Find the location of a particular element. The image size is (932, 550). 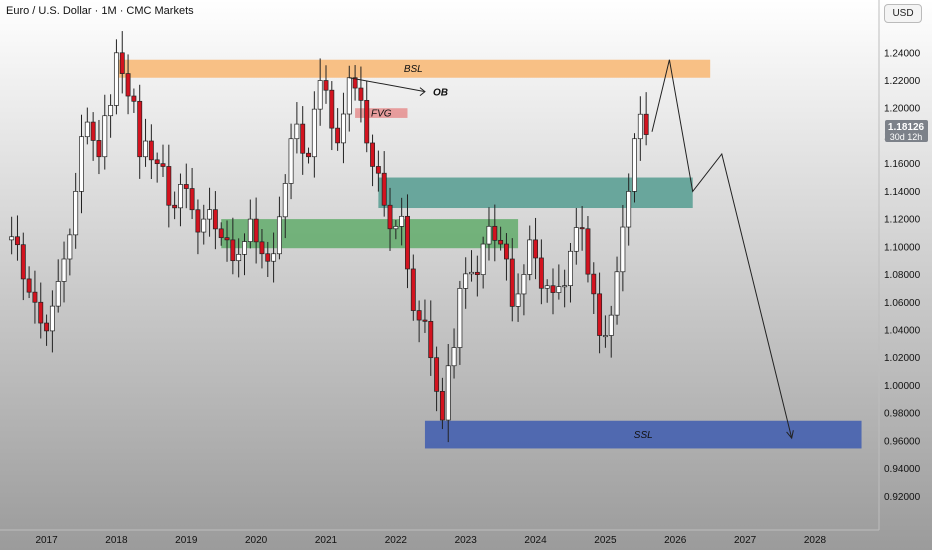

zone-label-bsl: BSL is located at coordinates (413, 69).